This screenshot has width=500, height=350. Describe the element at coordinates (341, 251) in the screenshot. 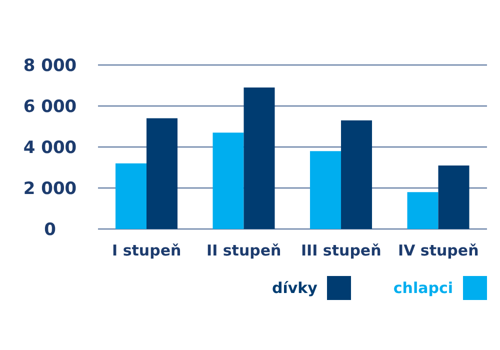

I see `x-tick-label: III stupeň` at that location.